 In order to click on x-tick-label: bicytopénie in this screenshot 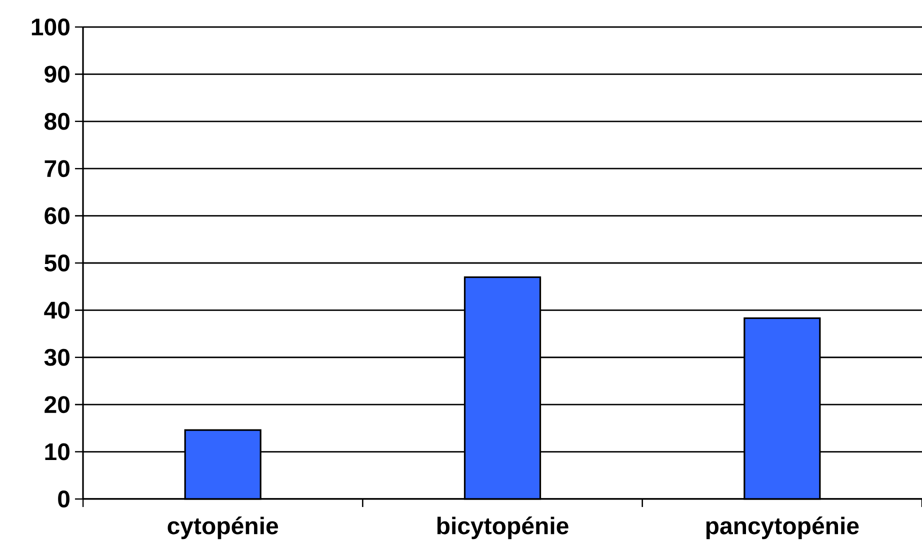, I will do `click(502, 528)`.